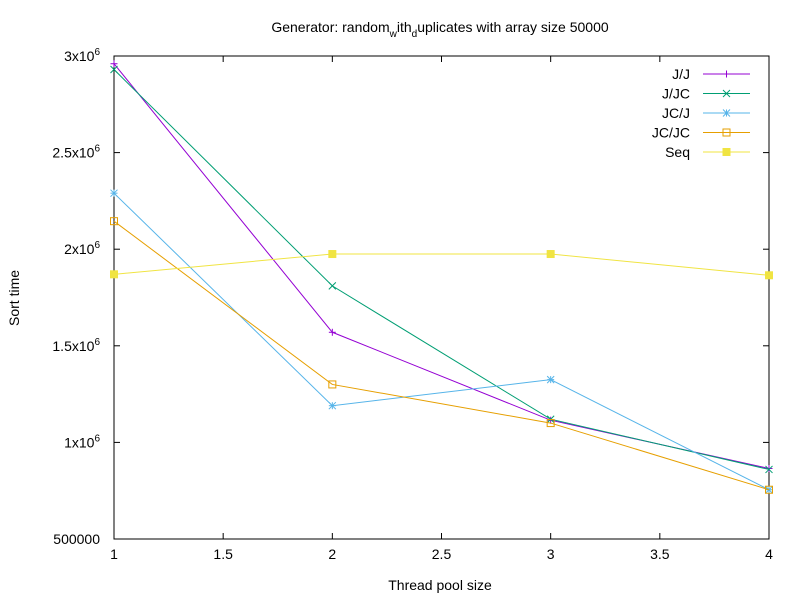 This screenshot has height=600, width=800. Describe the element at coordinates (82, 441) in the screenshot. I see `y-tick-label: 1x10⁶` at that location.